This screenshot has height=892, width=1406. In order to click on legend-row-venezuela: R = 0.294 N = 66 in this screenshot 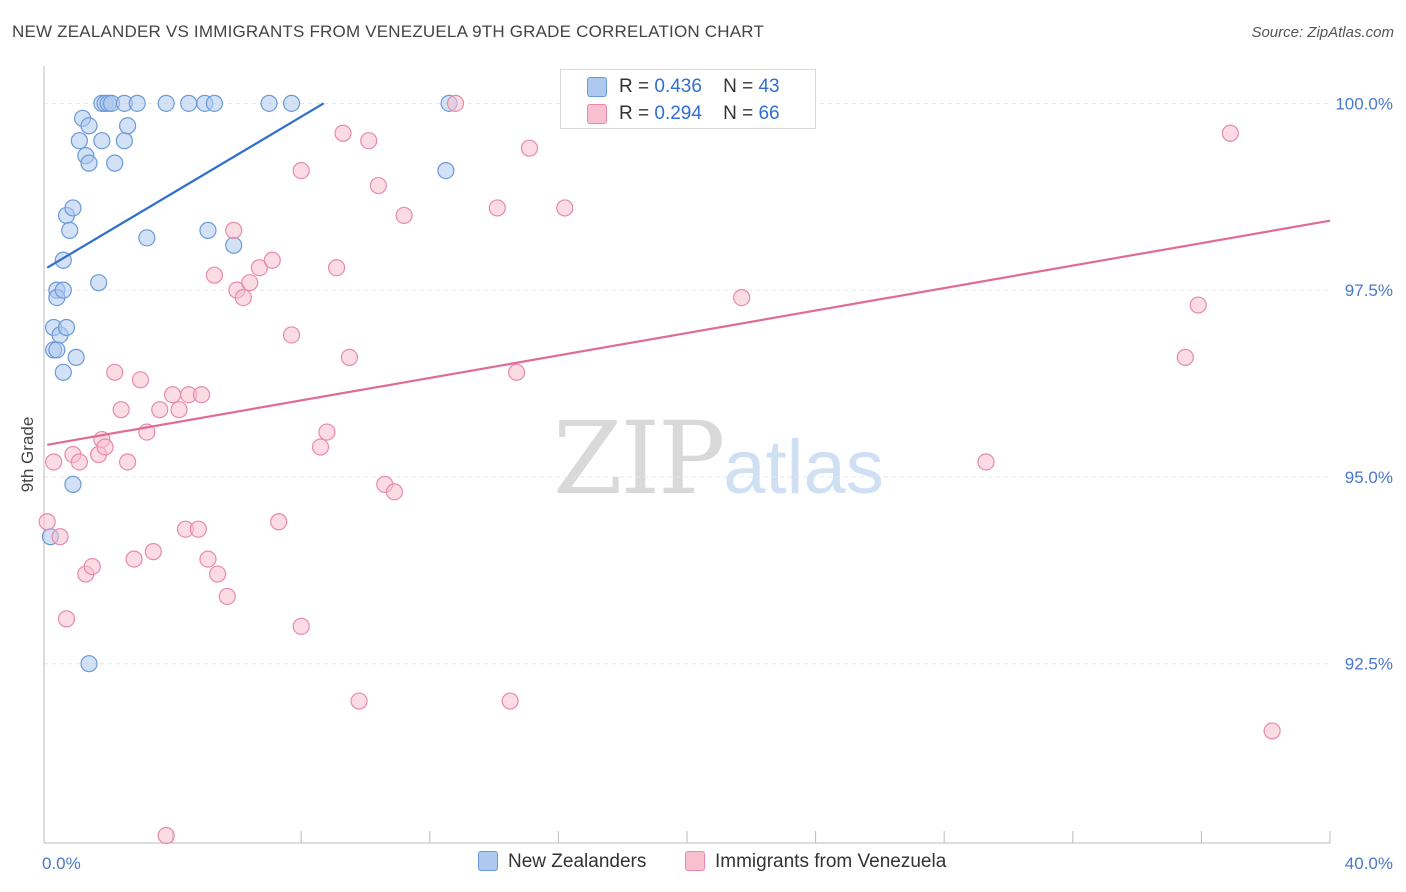, I will do `click(688, 114)`.